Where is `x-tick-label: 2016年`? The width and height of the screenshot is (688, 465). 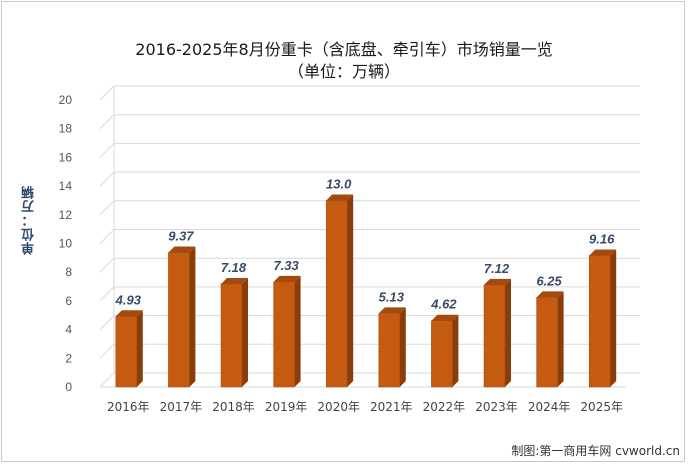 x-tick-label: 2016年 is located at coordinates (128, 407).